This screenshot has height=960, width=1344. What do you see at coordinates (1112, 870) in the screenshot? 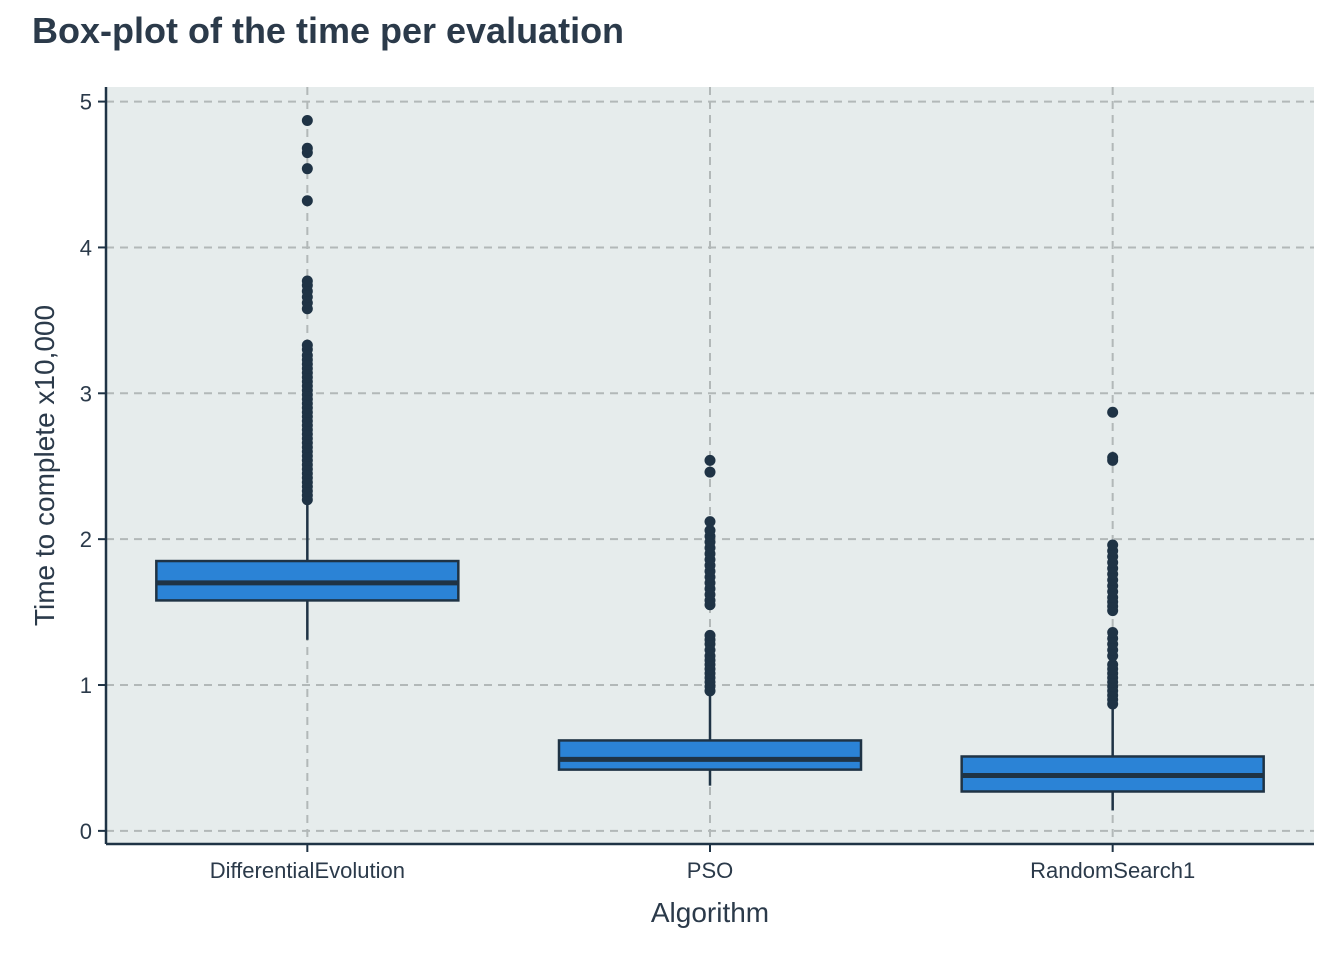
I see `x-tick-label: RandomSearch1` at bounding box center [1112, 870].